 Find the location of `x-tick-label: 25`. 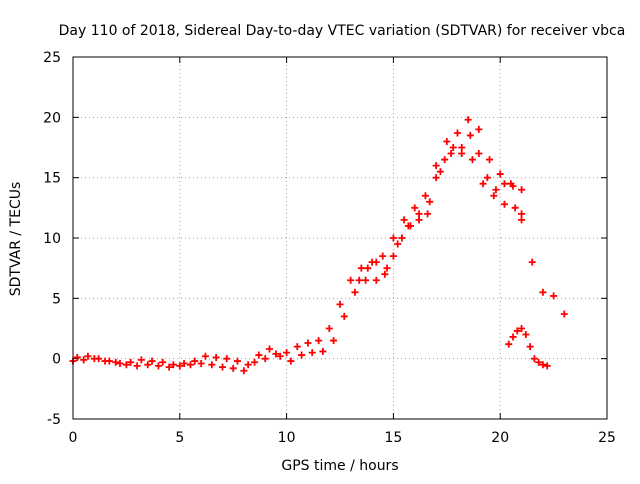

x-tick-label: 25 is located at coordinates (607, 438).